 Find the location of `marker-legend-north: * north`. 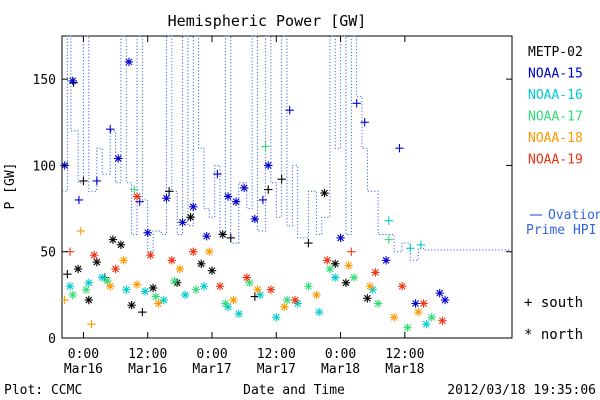

marker-legend-north: * north is located at coordinates (553, 335).